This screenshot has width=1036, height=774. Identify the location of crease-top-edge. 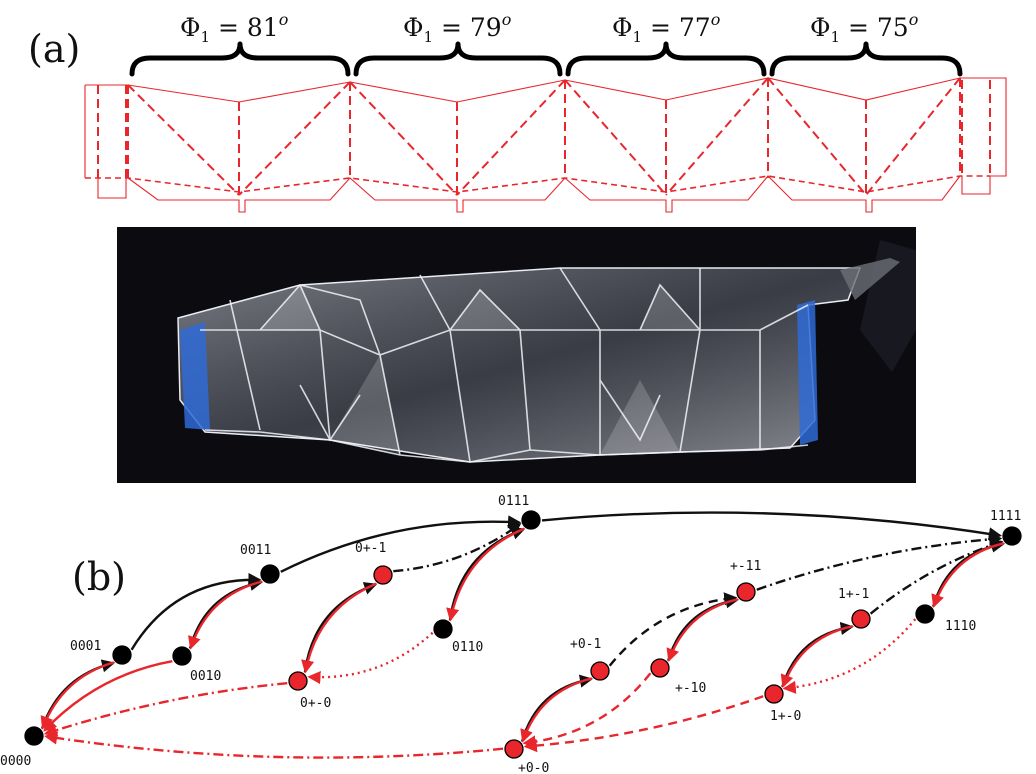
(537, 90).